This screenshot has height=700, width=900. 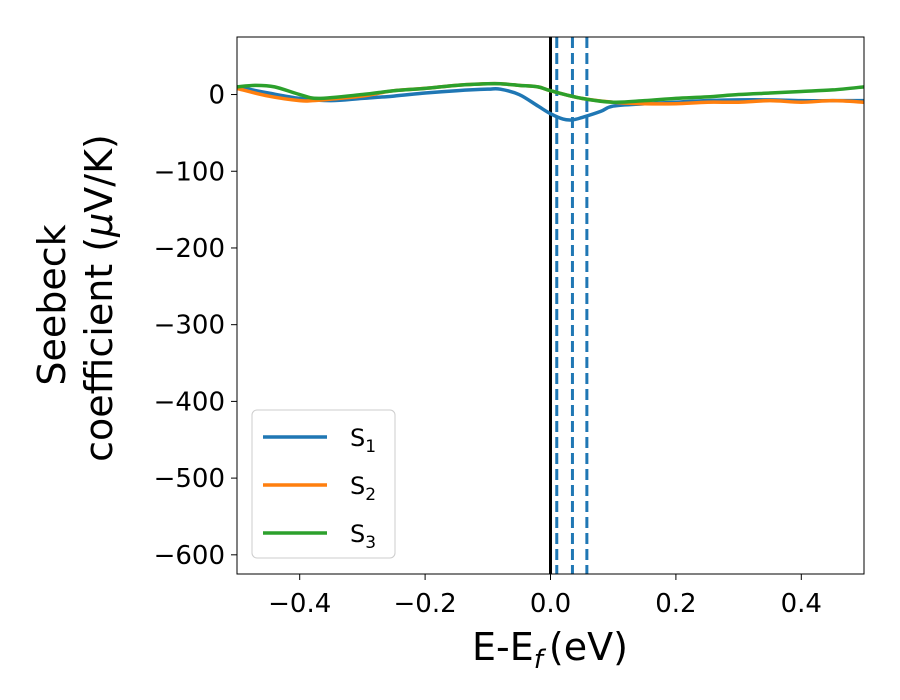 I want to click on y-tick-label: −400, so click(x=189, y=402).